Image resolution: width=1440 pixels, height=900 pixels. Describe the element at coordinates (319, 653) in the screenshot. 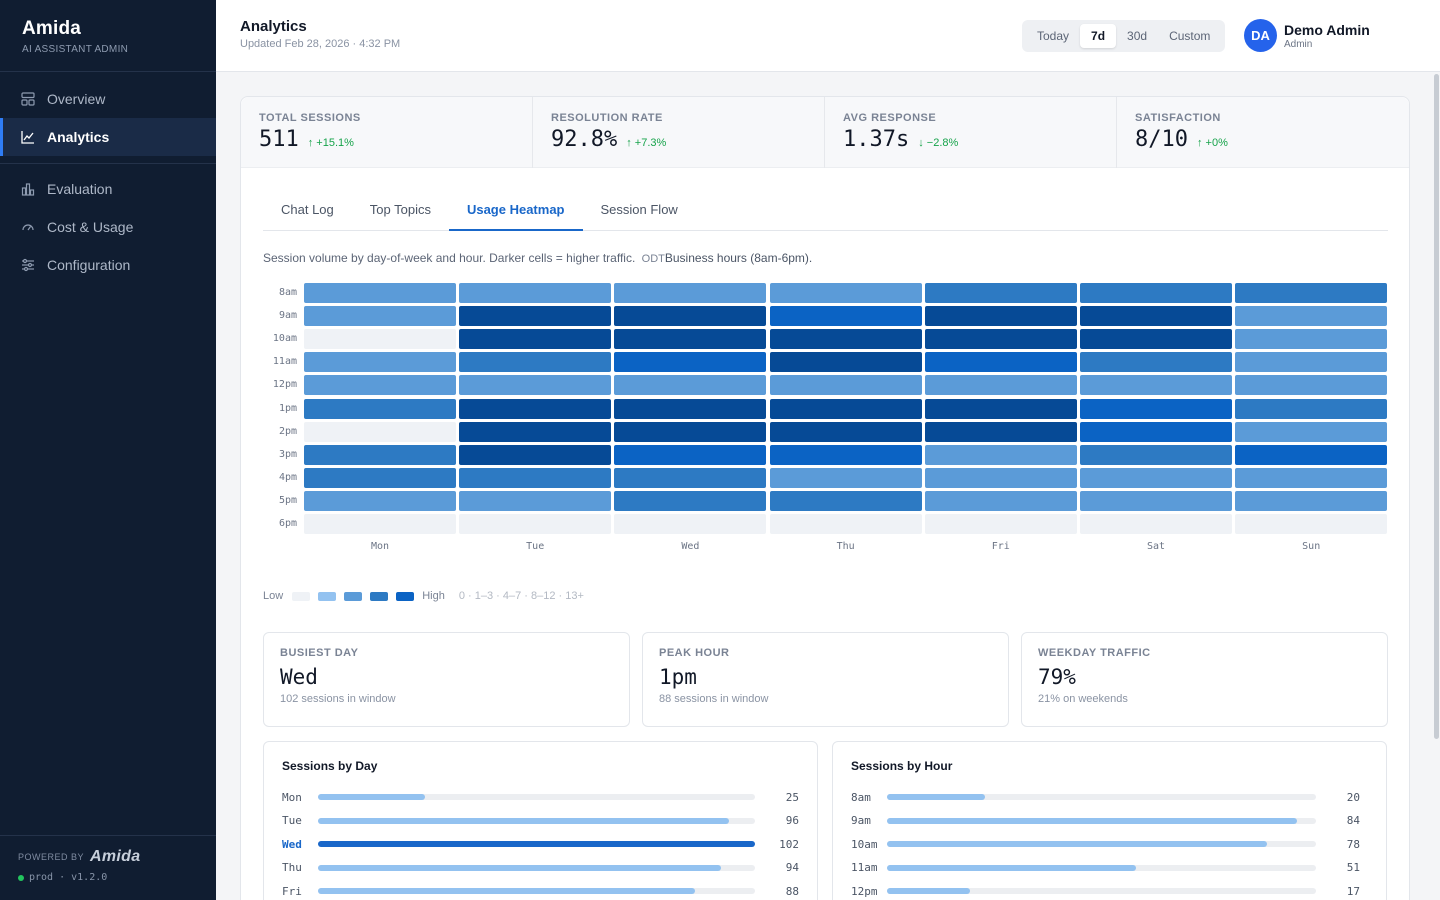

I see `stat-label: BUSIEST DAY` at that location.